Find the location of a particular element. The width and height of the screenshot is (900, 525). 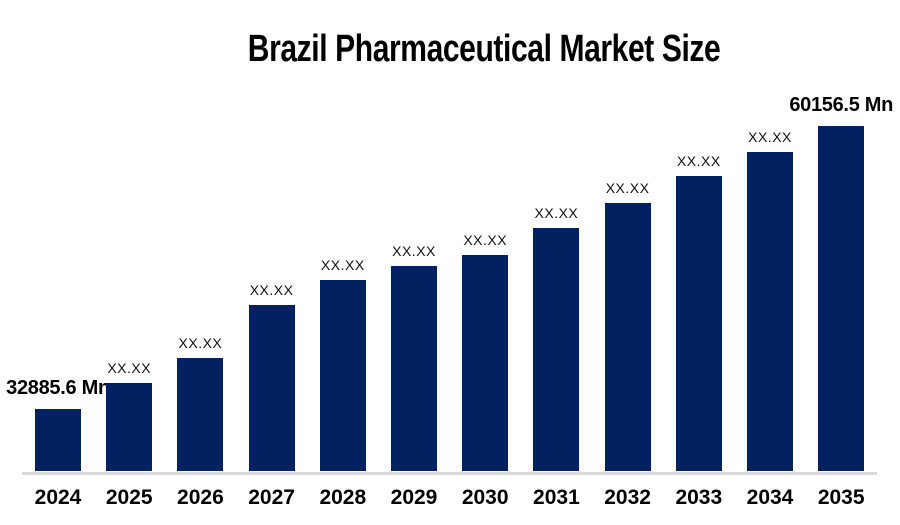

x-tick-label-2032: 2032 is located at coordinates (627, 497).